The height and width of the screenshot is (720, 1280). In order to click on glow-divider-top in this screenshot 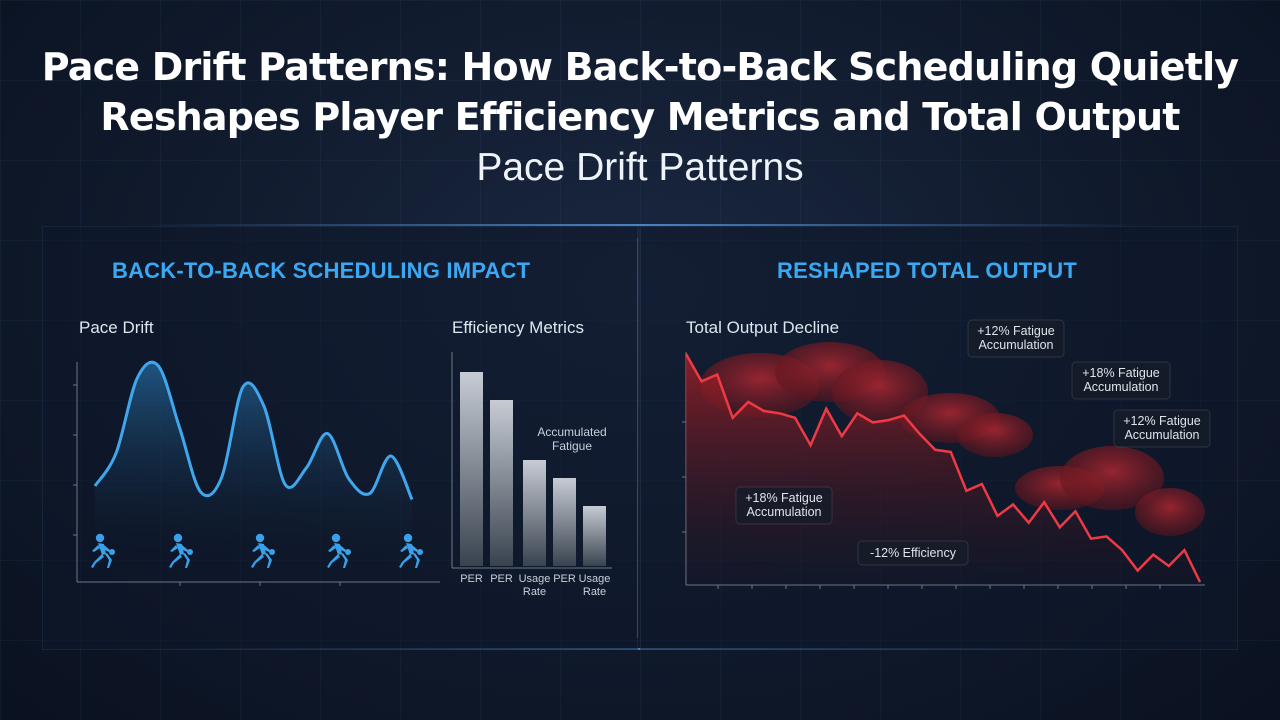, I will do `click(640, 225)`.